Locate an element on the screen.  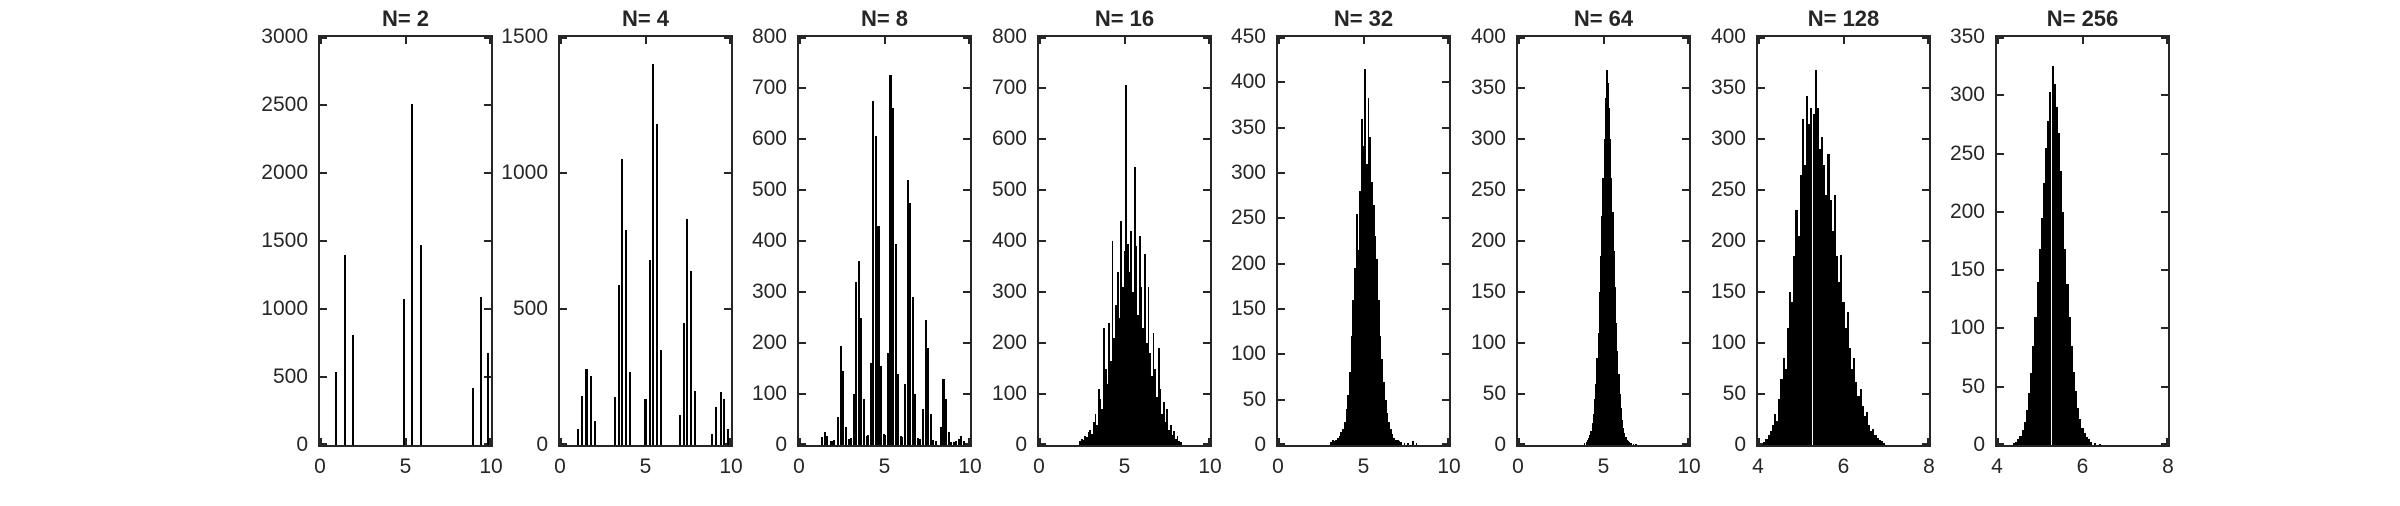
y-tick-label: 400 is located at coordinates (1728, 36).